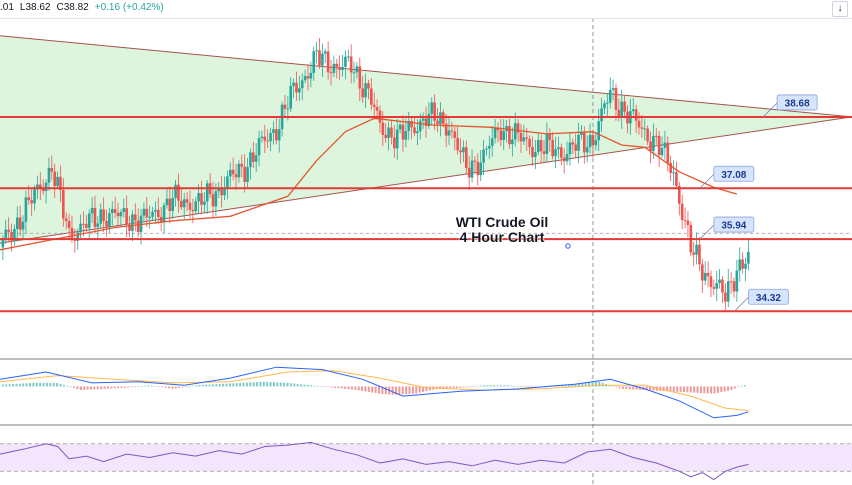  Describe the element at coordinates (840, 9) in the screenshot. I see `arrow-down-icon: ↓` at that location.